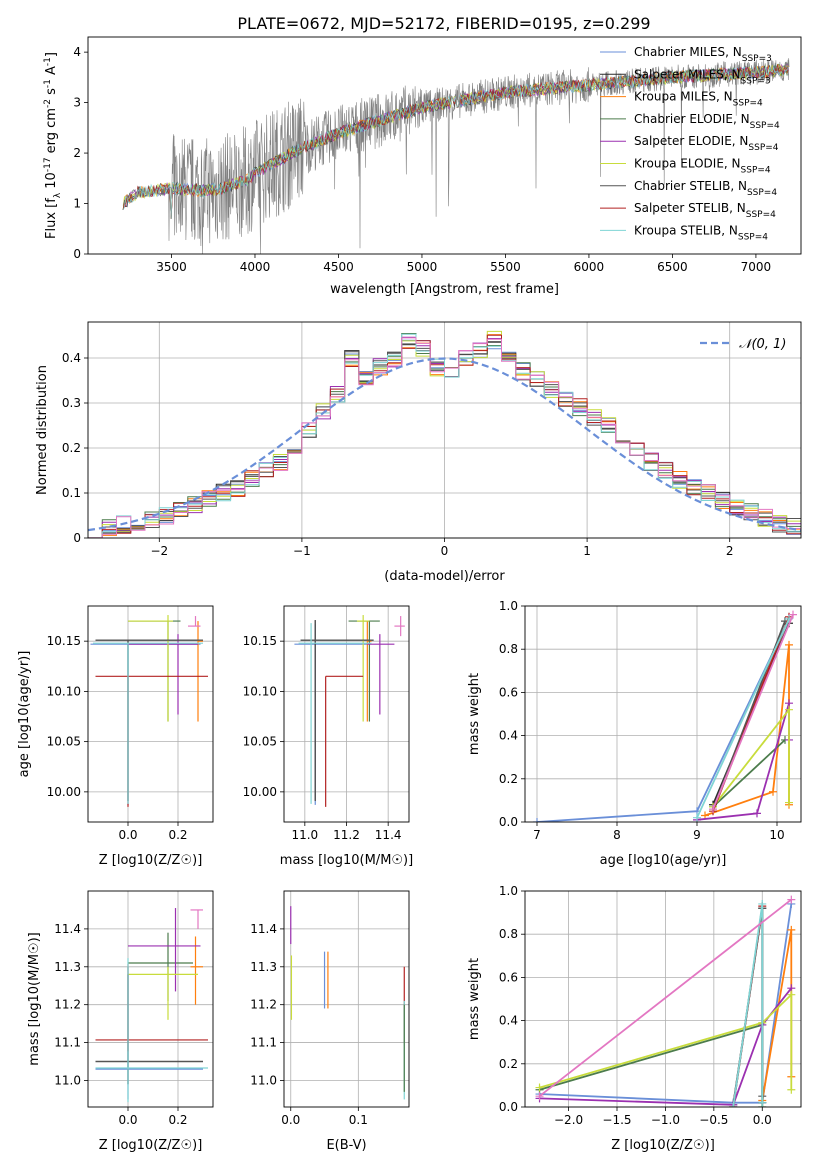  Describe the element at coordinates (346, 1145) in the screenshot. I see `x-axis-label: E(B-V)` at that location.